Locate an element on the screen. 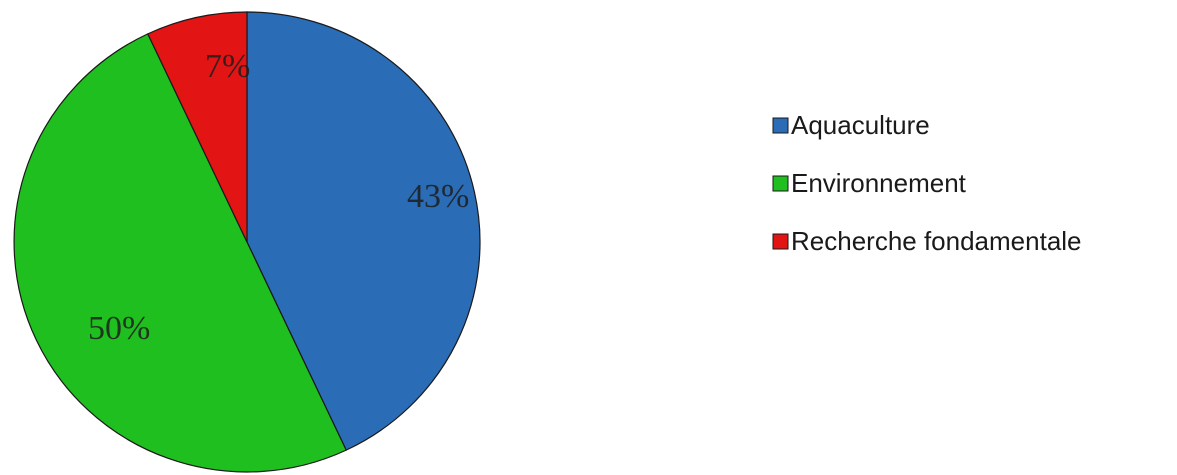 This screenshot has height=475, width=1177. data-label-aquaculture: 43% is located at coordinates (438, 196).